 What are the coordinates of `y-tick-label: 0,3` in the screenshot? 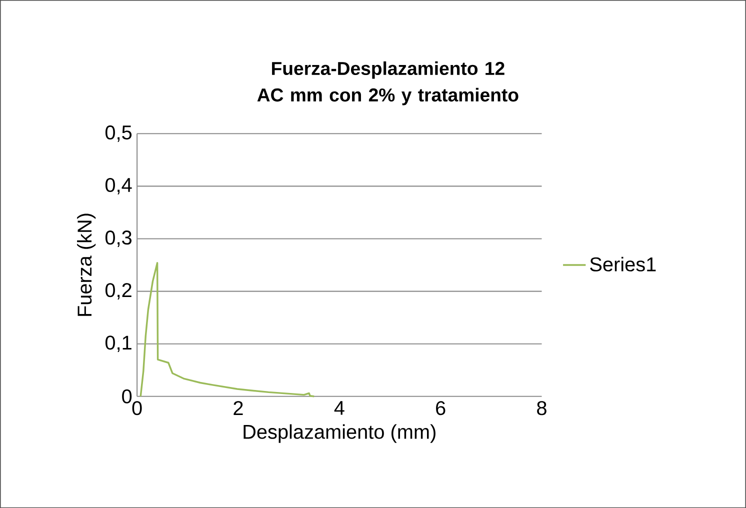 It's located at (118, 238).